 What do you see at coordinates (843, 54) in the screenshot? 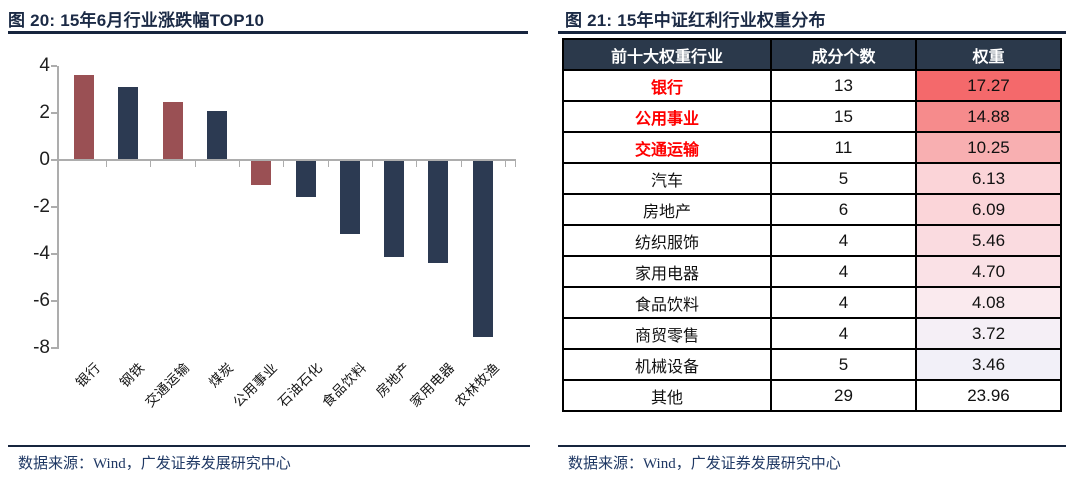
I see `column-header: 成分个数` at bounding box center [843, 54].